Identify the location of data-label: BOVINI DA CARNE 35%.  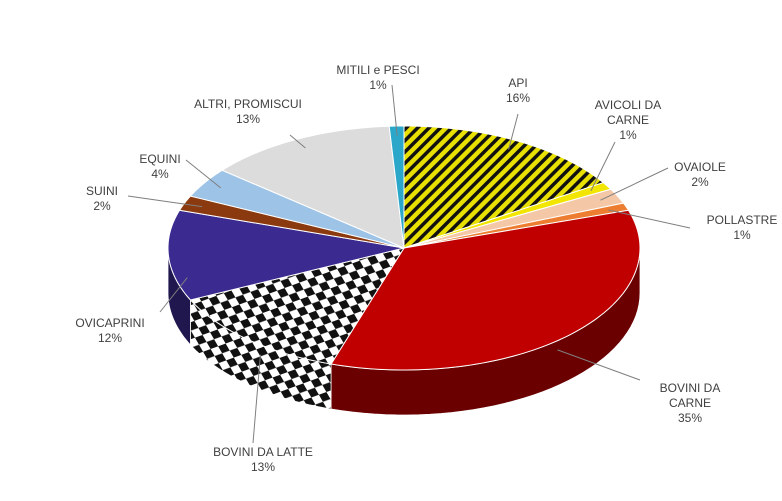
(690, 403).